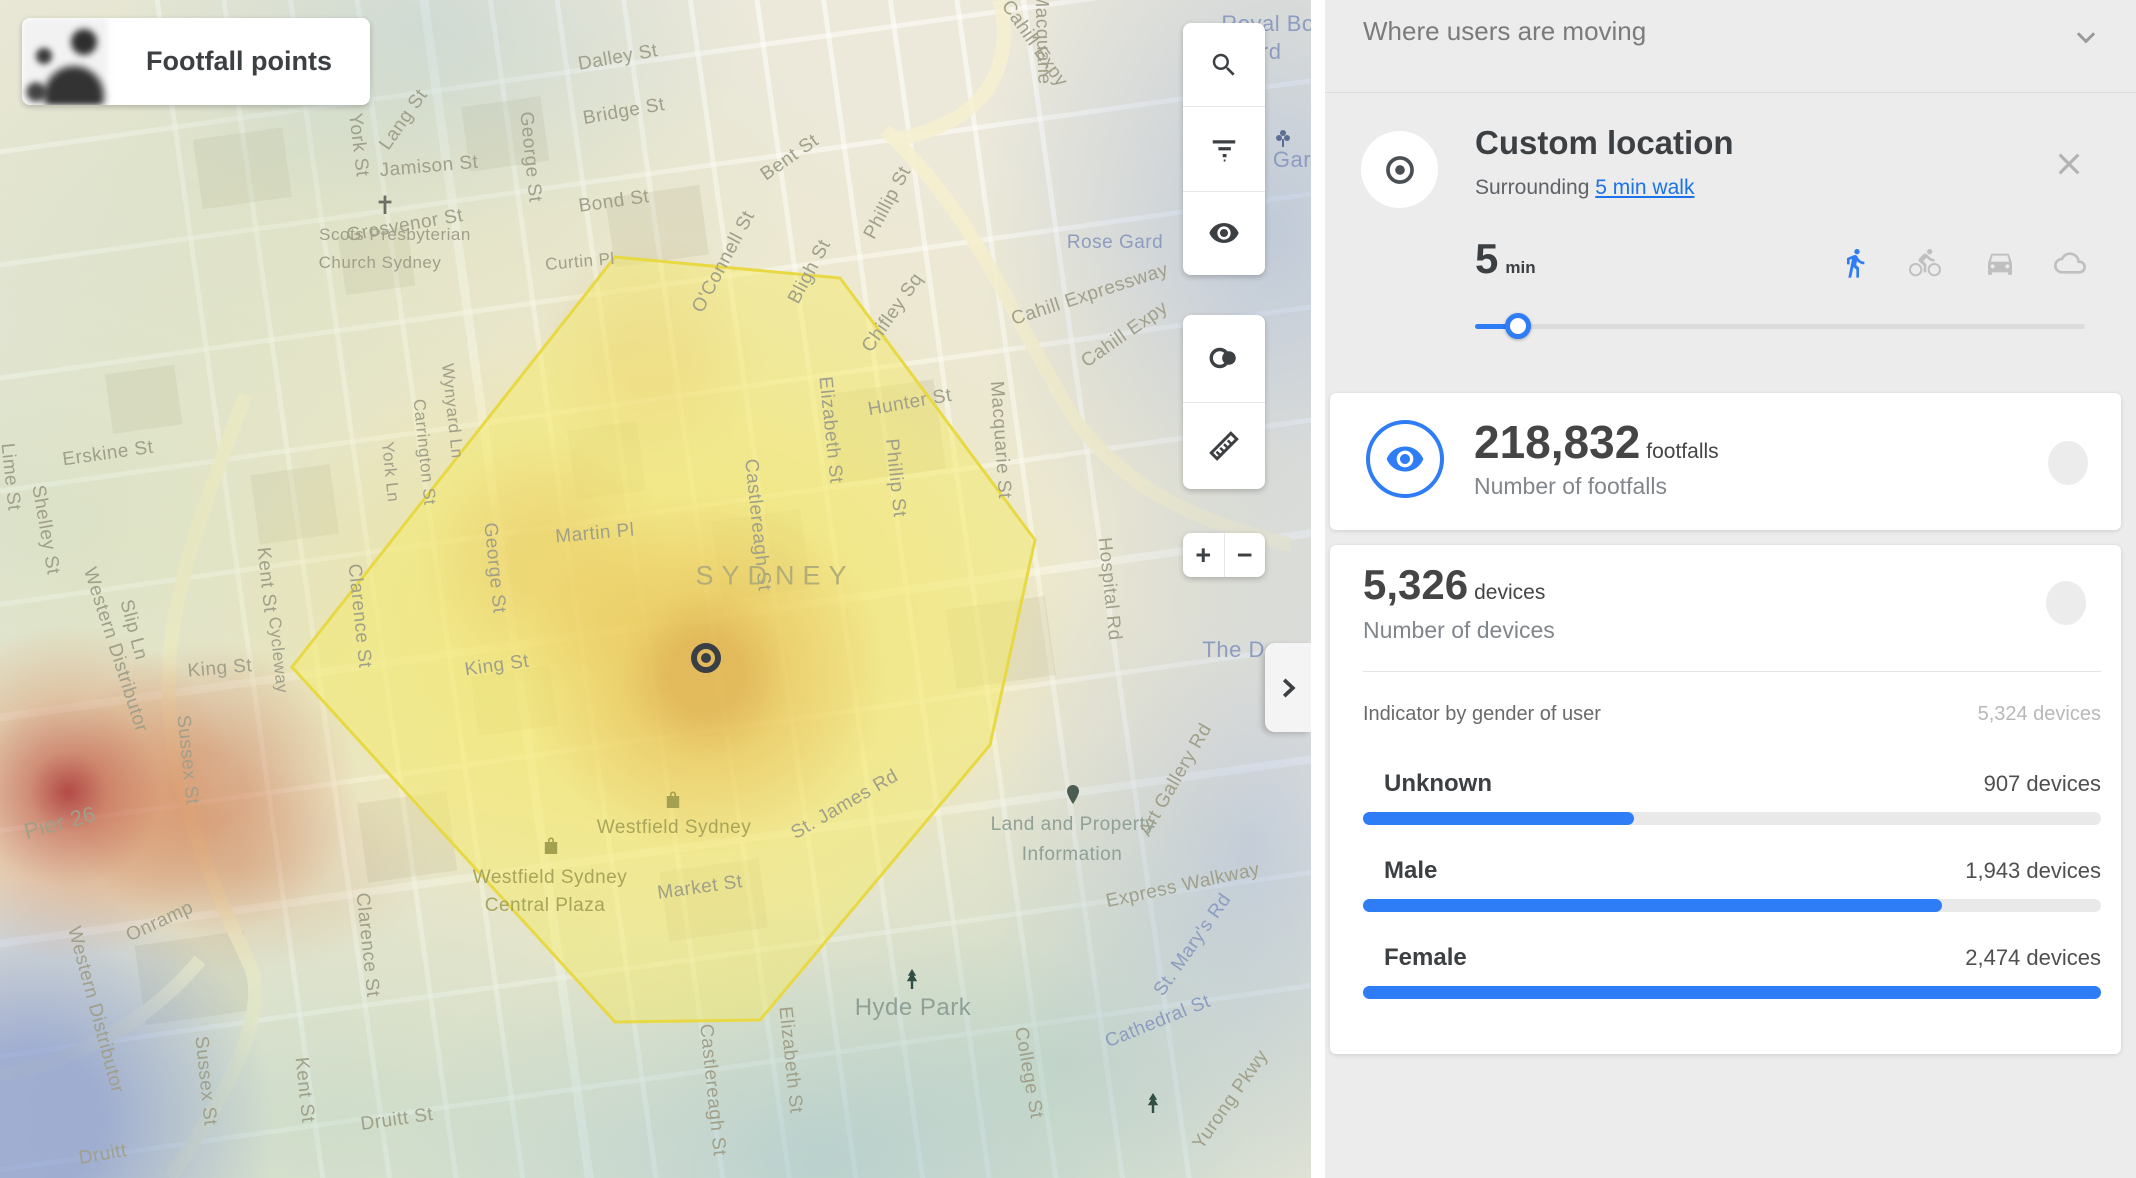 The height and width of the screenshot is (1178, 2136). I want to click on devices-value-row: 5,326 devices, so click(1454, 585).